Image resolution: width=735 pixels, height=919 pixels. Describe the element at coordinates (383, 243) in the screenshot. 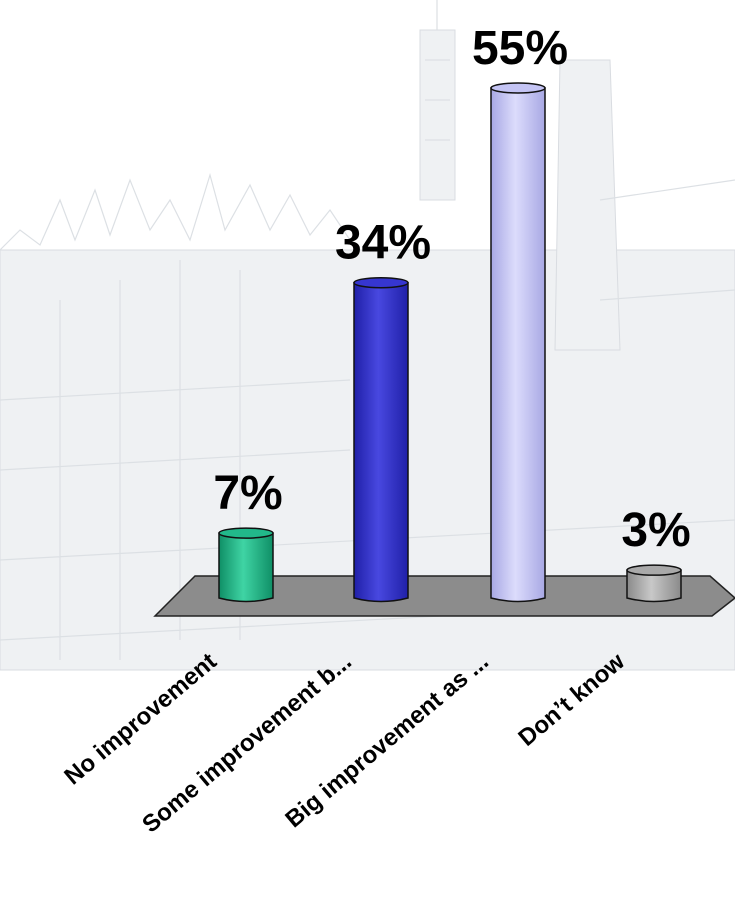

I see `value-label-2: 34%` at that location.